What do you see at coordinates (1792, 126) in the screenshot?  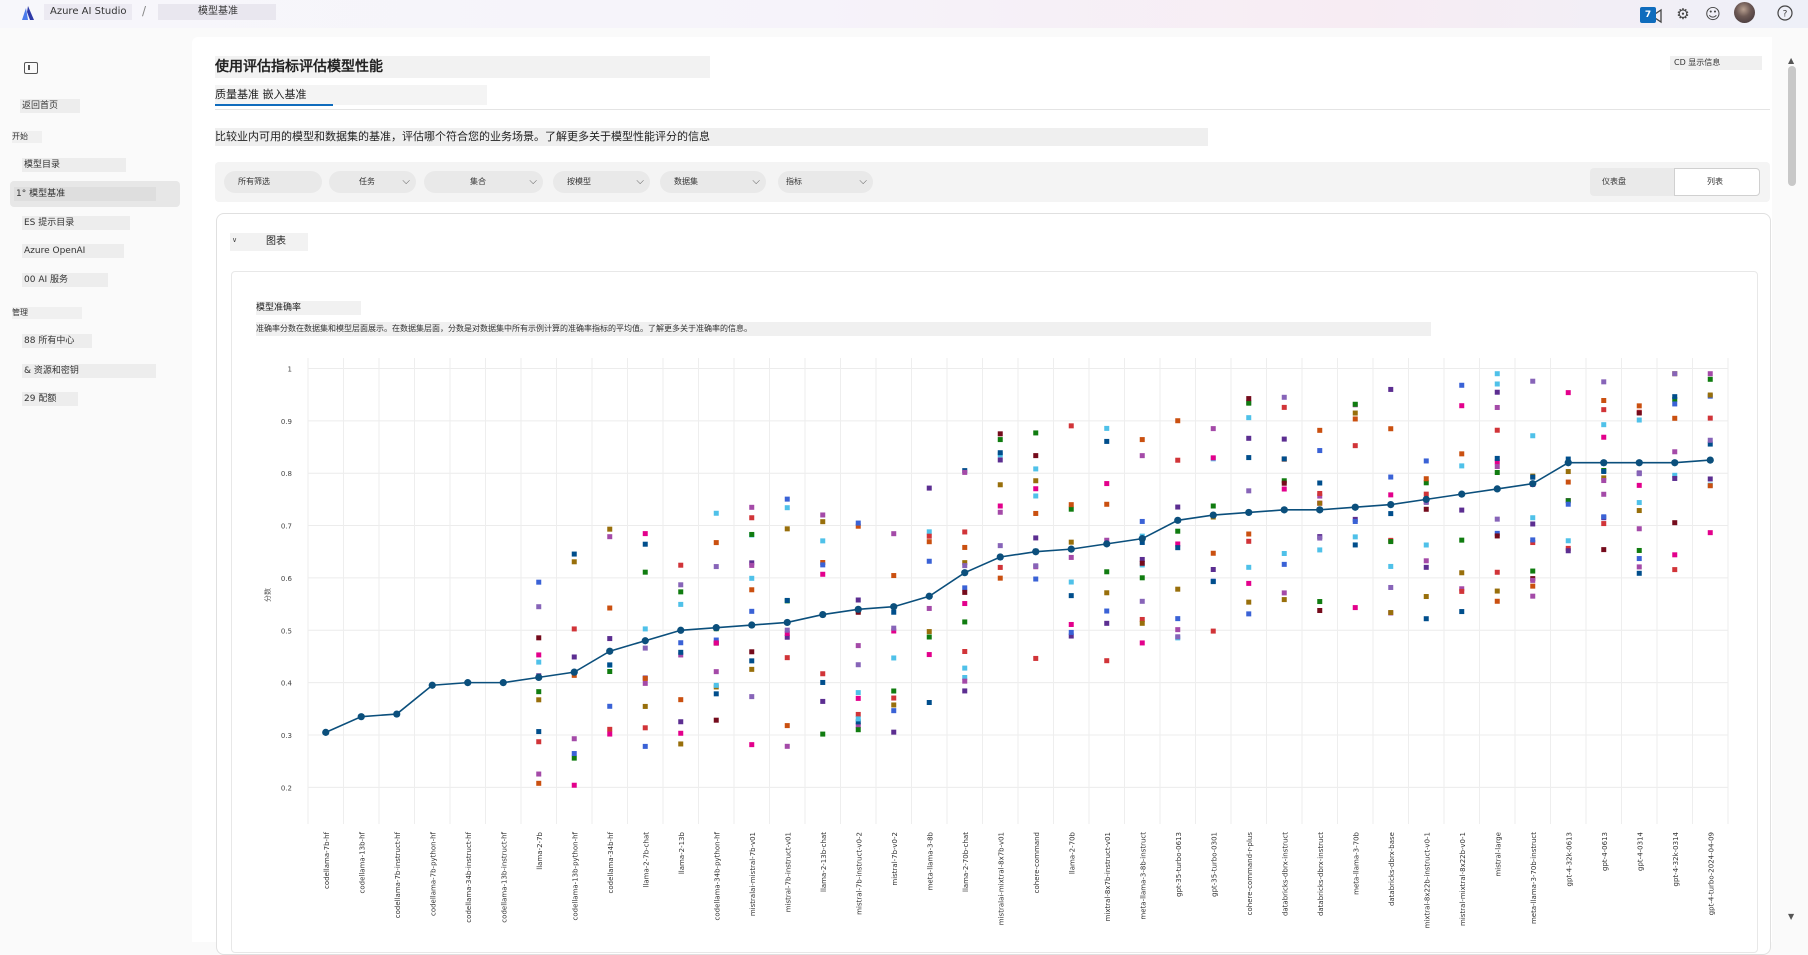 I see `scrollbar-thumb` at bounding box center [1792, 126].